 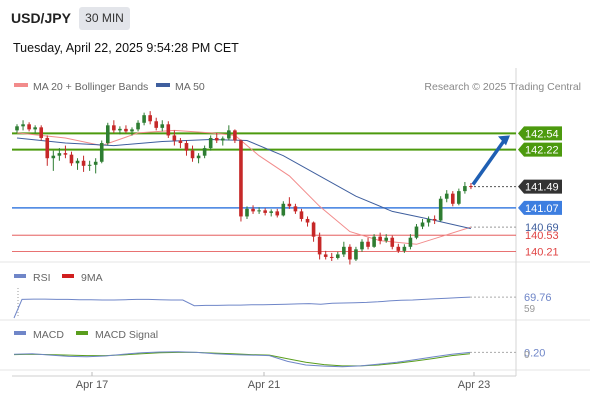 I want to click on rsi-ma-legend-swatch, so click(x=68, y=276).